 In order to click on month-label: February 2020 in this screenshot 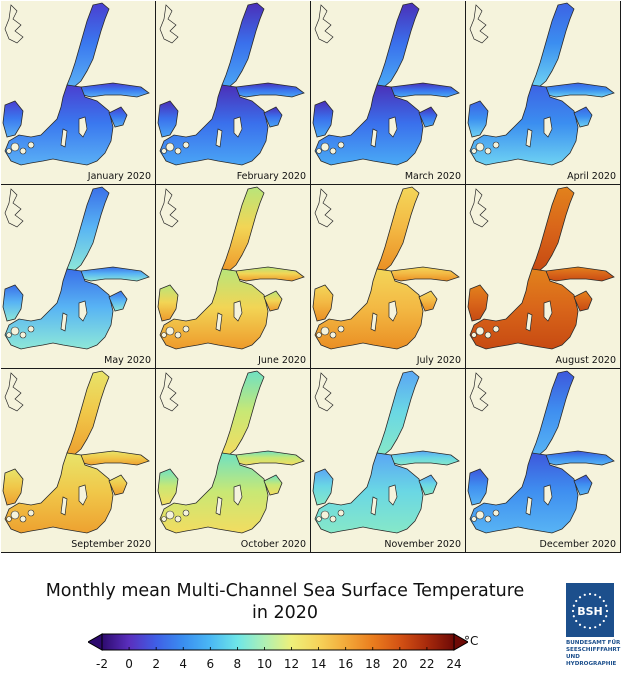, I will do `click(271, 176)`.